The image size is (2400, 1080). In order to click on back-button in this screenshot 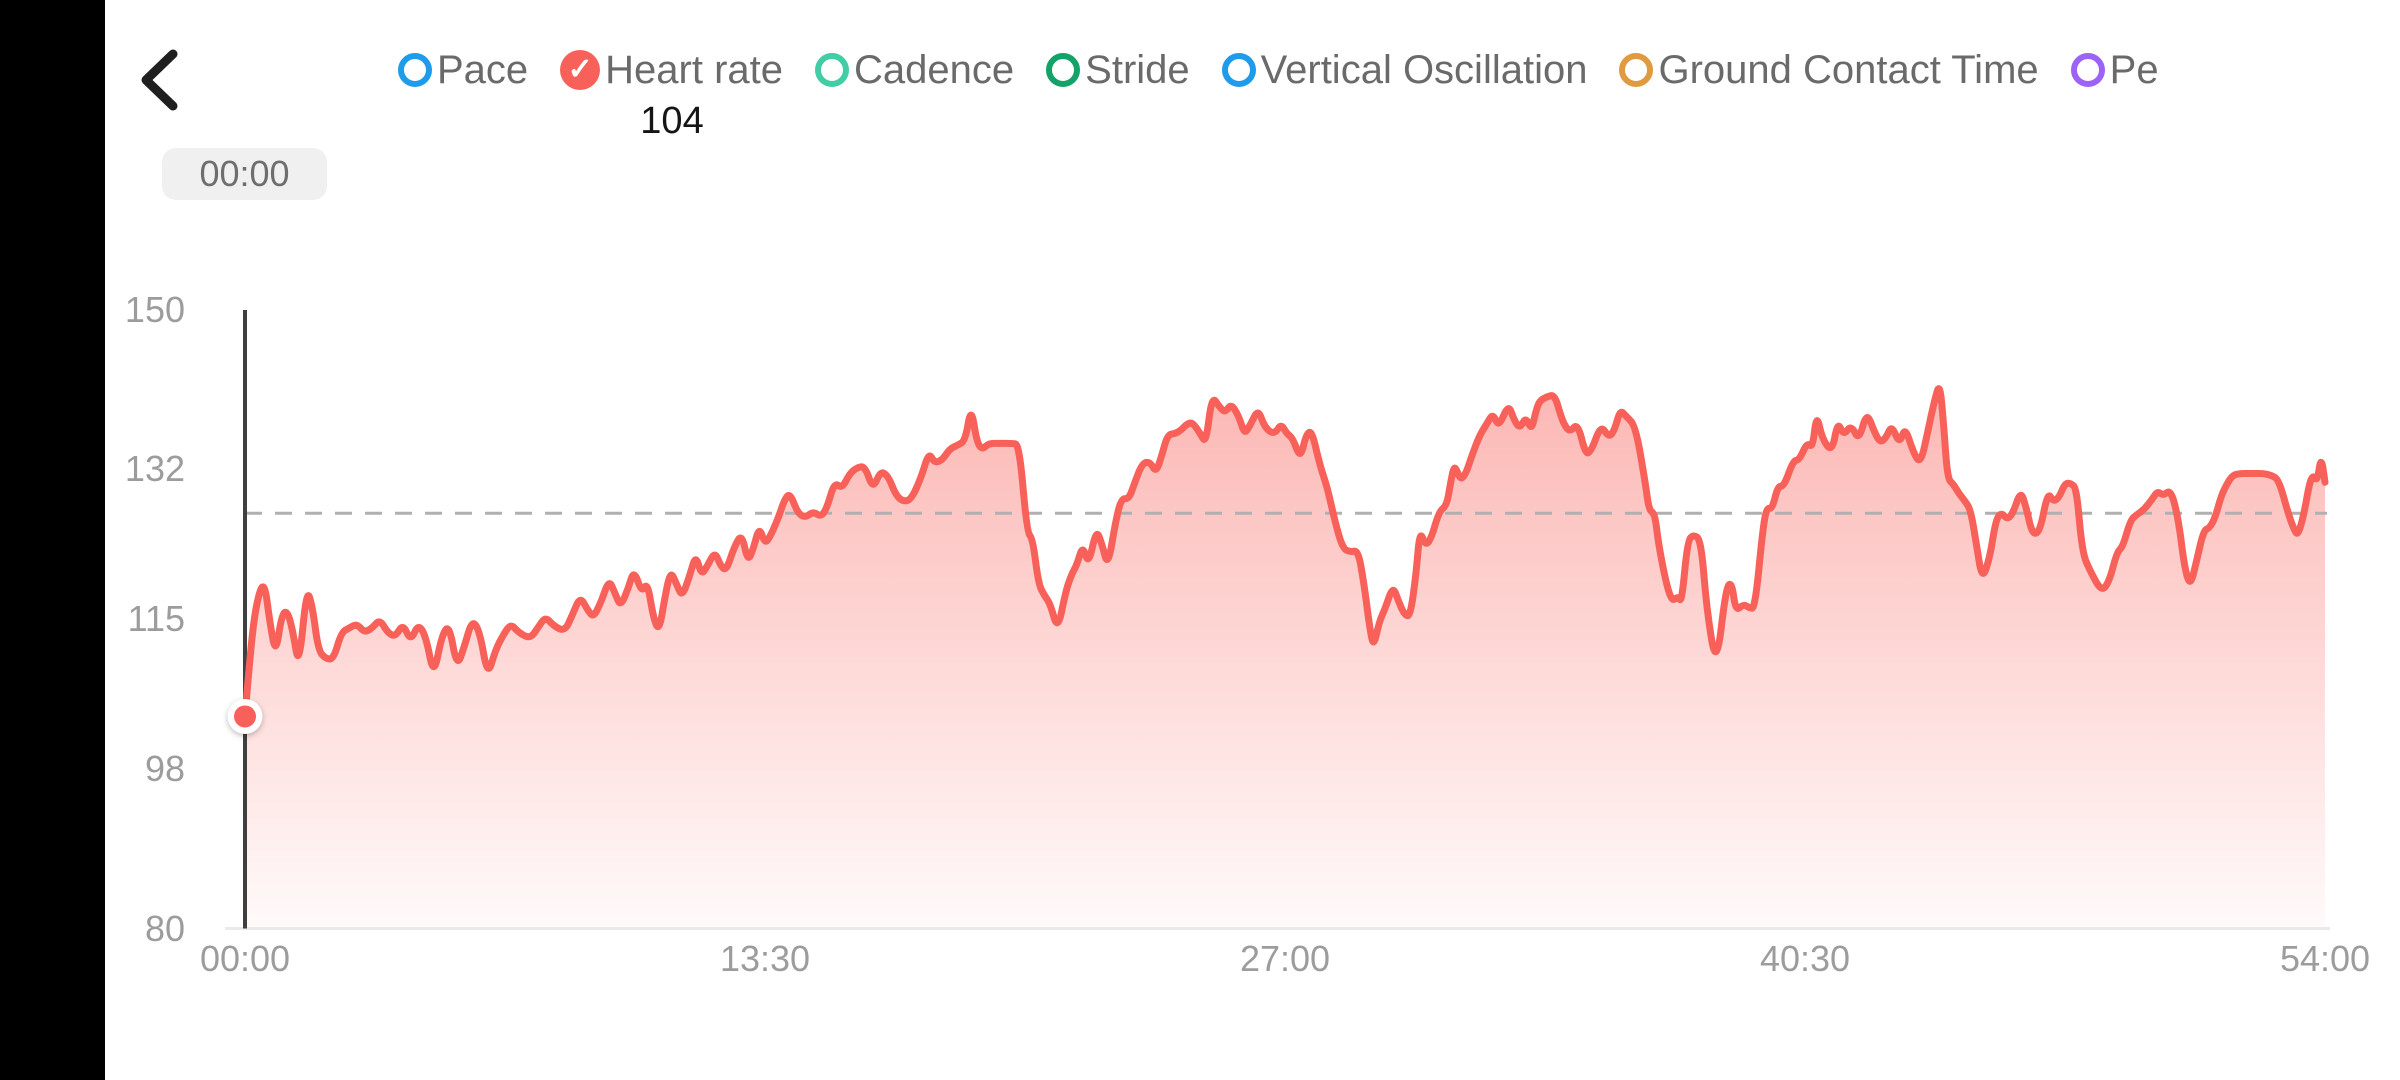, I will do `click(163, 80)`.